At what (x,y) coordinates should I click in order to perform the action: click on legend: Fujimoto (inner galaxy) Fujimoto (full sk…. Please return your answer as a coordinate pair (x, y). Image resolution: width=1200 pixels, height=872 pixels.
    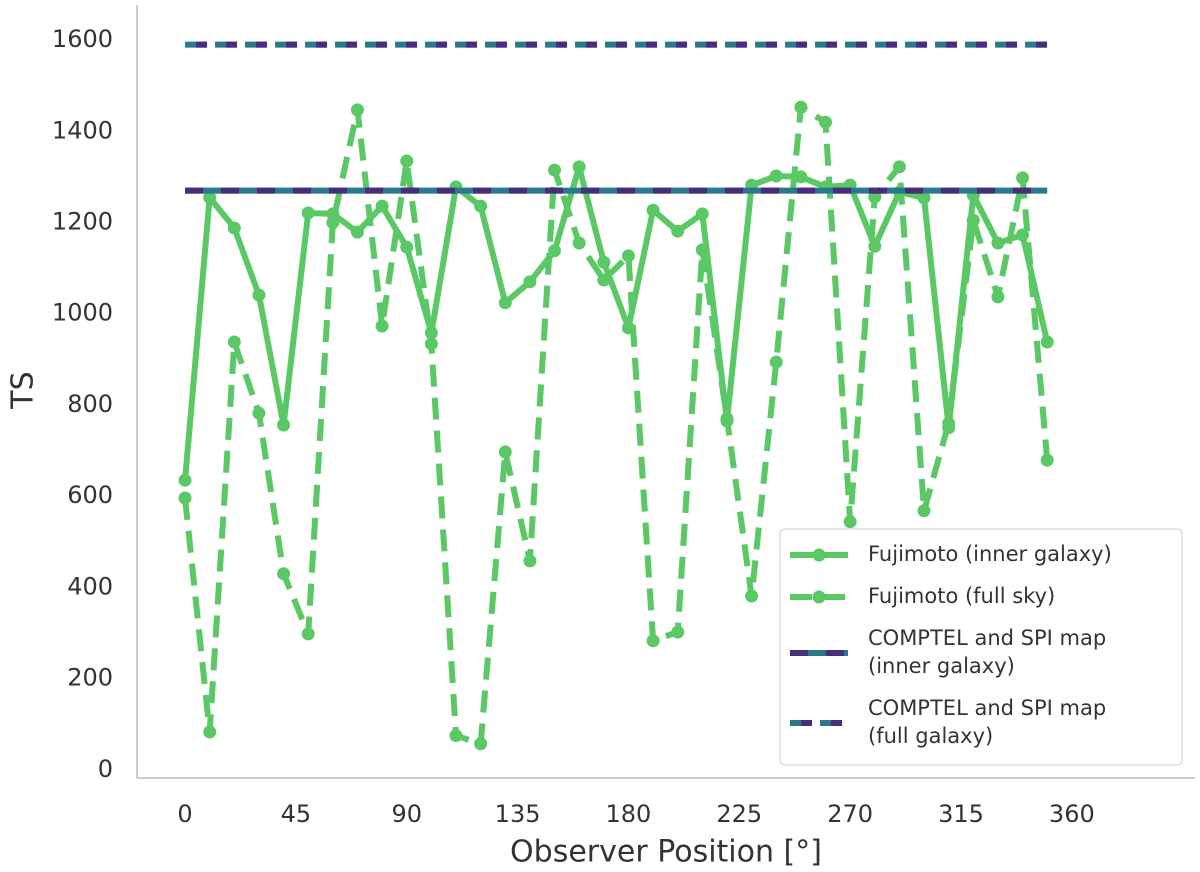
    Looking at the image, I should click on (981, 647).